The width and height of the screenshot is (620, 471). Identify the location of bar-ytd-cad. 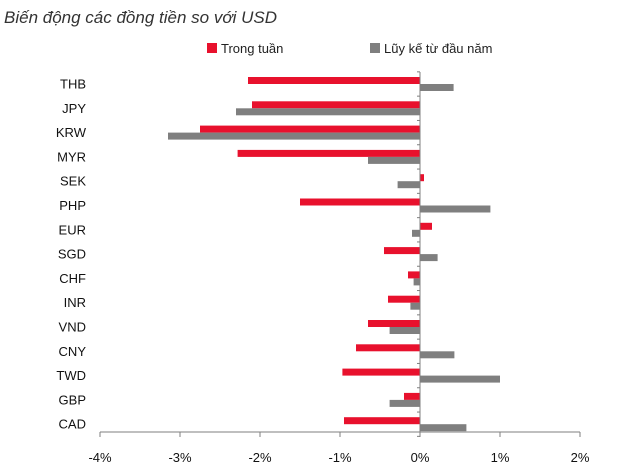
(443, 428).